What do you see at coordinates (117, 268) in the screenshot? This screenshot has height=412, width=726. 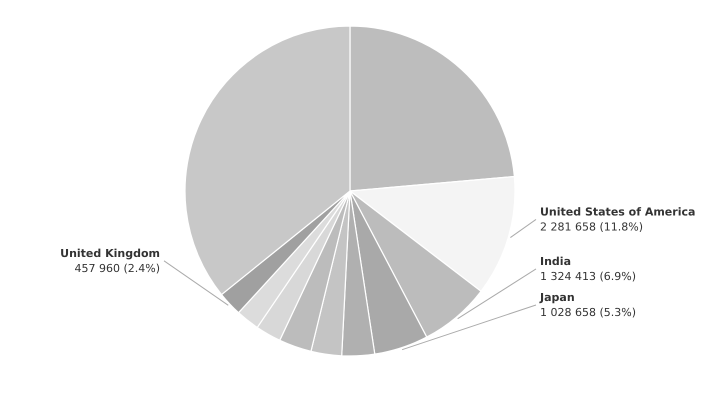 I see `data-label: 457 960 (2.4%)` at bounding box center [117, 268].